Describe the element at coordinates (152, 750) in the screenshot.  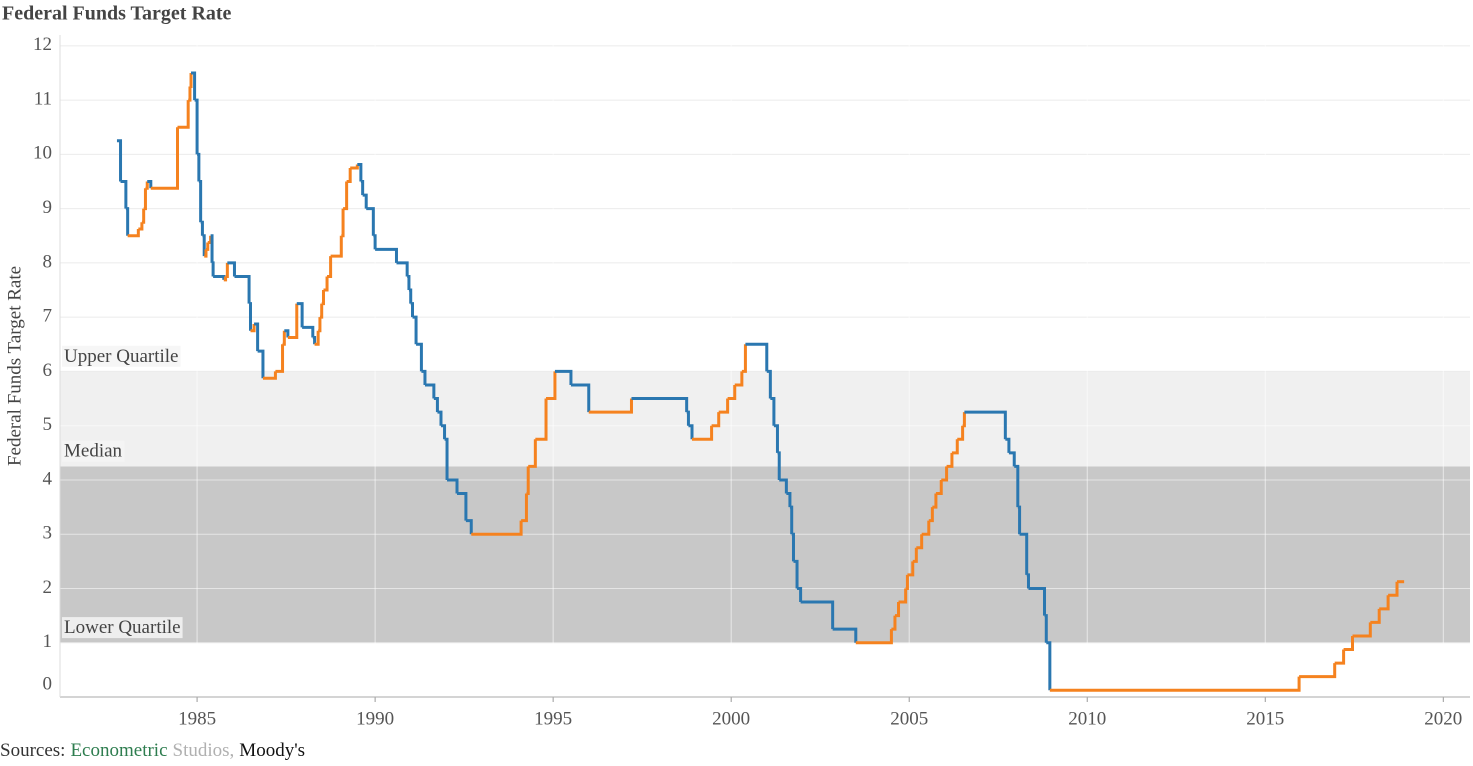
I see `source-note: Sources: Econometric Studios, Moody's` at that location.